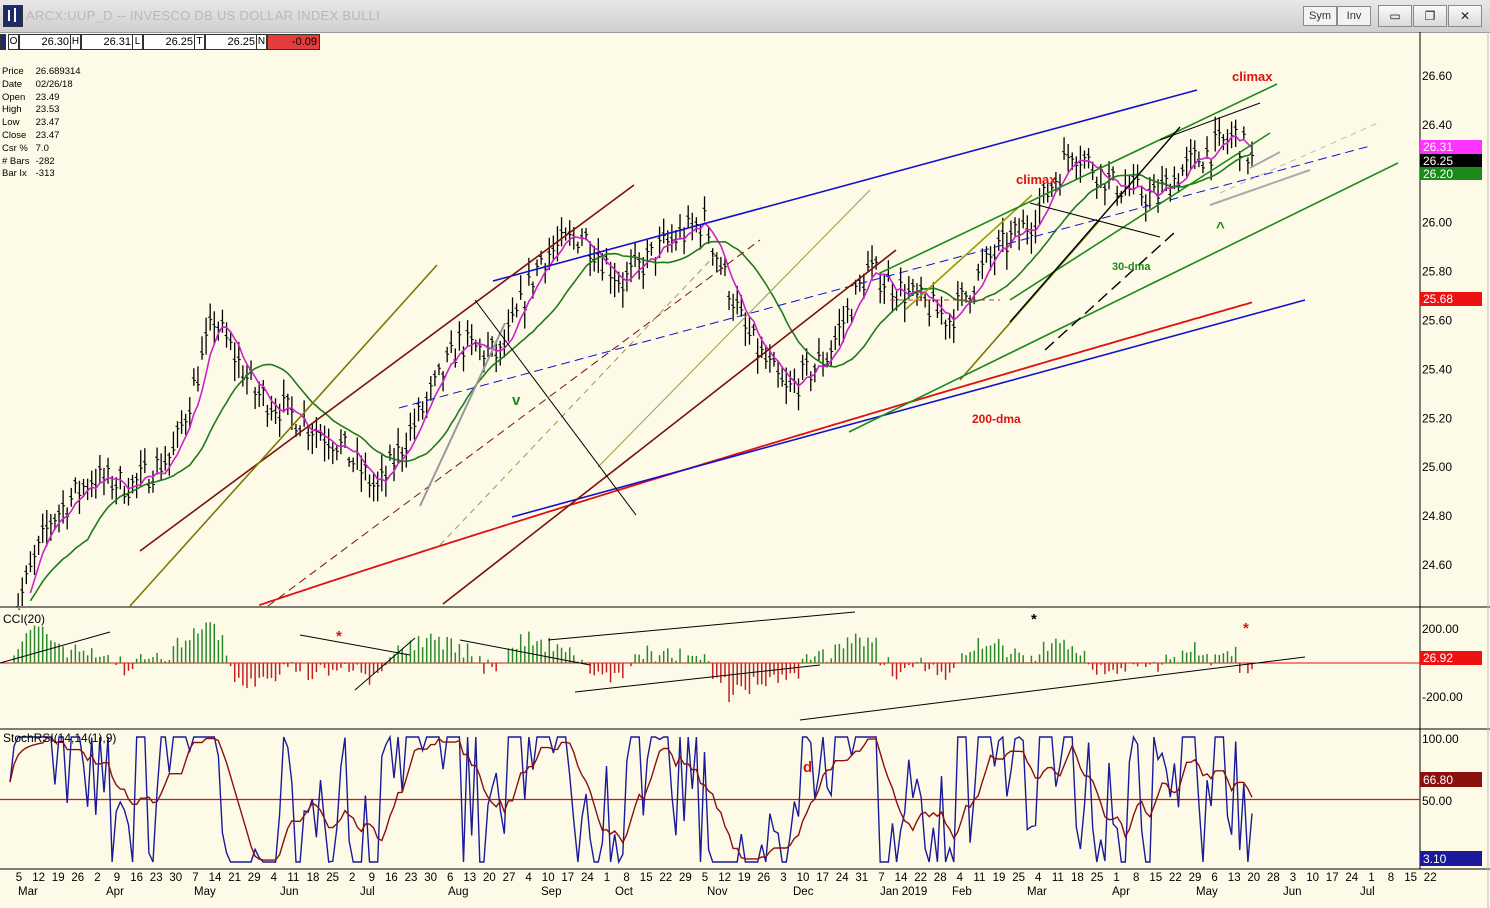  I want to click on x-tick-label: 13, so click(1234, 878).